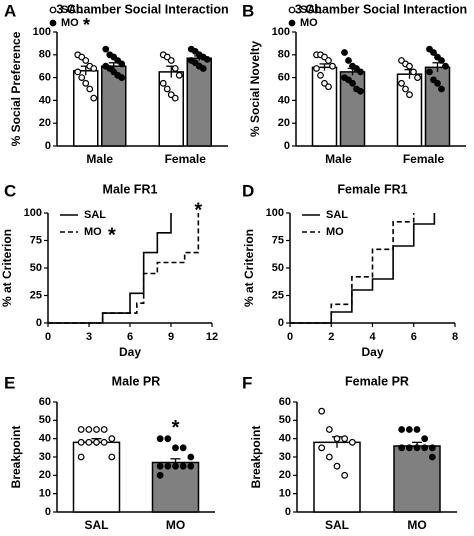  I want to click on x-tick-label: 0, so click(48, 337).